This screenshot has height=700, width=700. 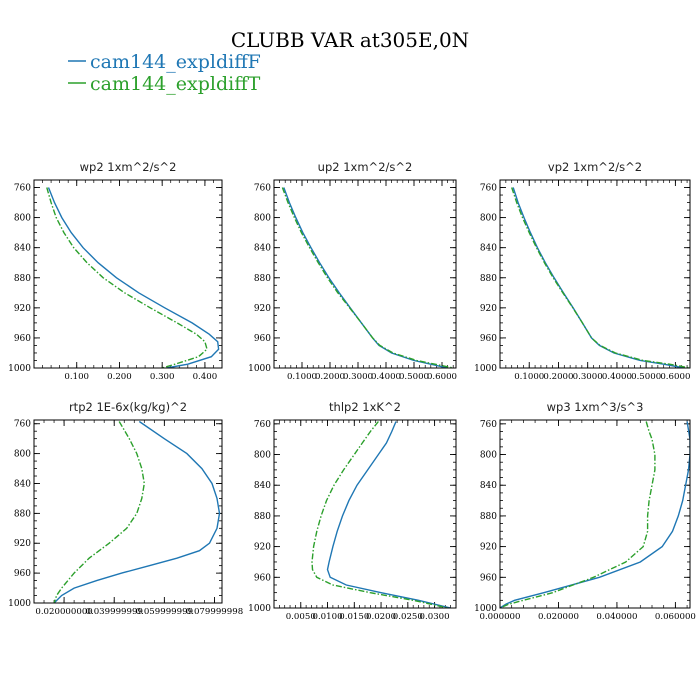 I want to click on panel-frame-wp2, so click(x=128, y=274).